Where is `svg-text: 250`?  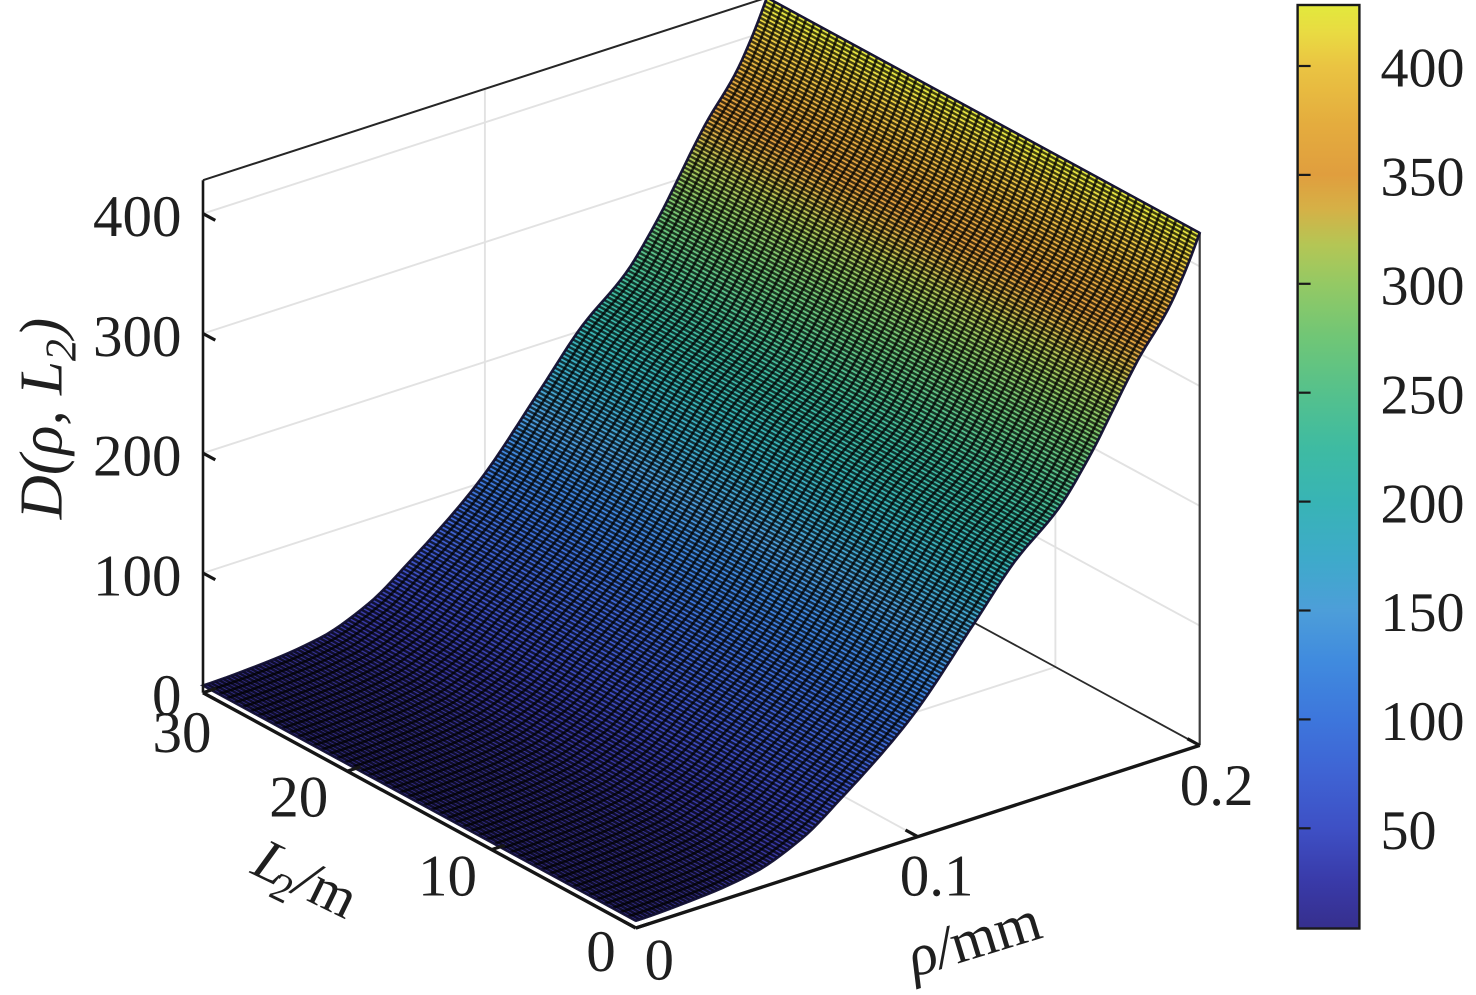
svg-text: 250 is located at coordinates (1423, 395).